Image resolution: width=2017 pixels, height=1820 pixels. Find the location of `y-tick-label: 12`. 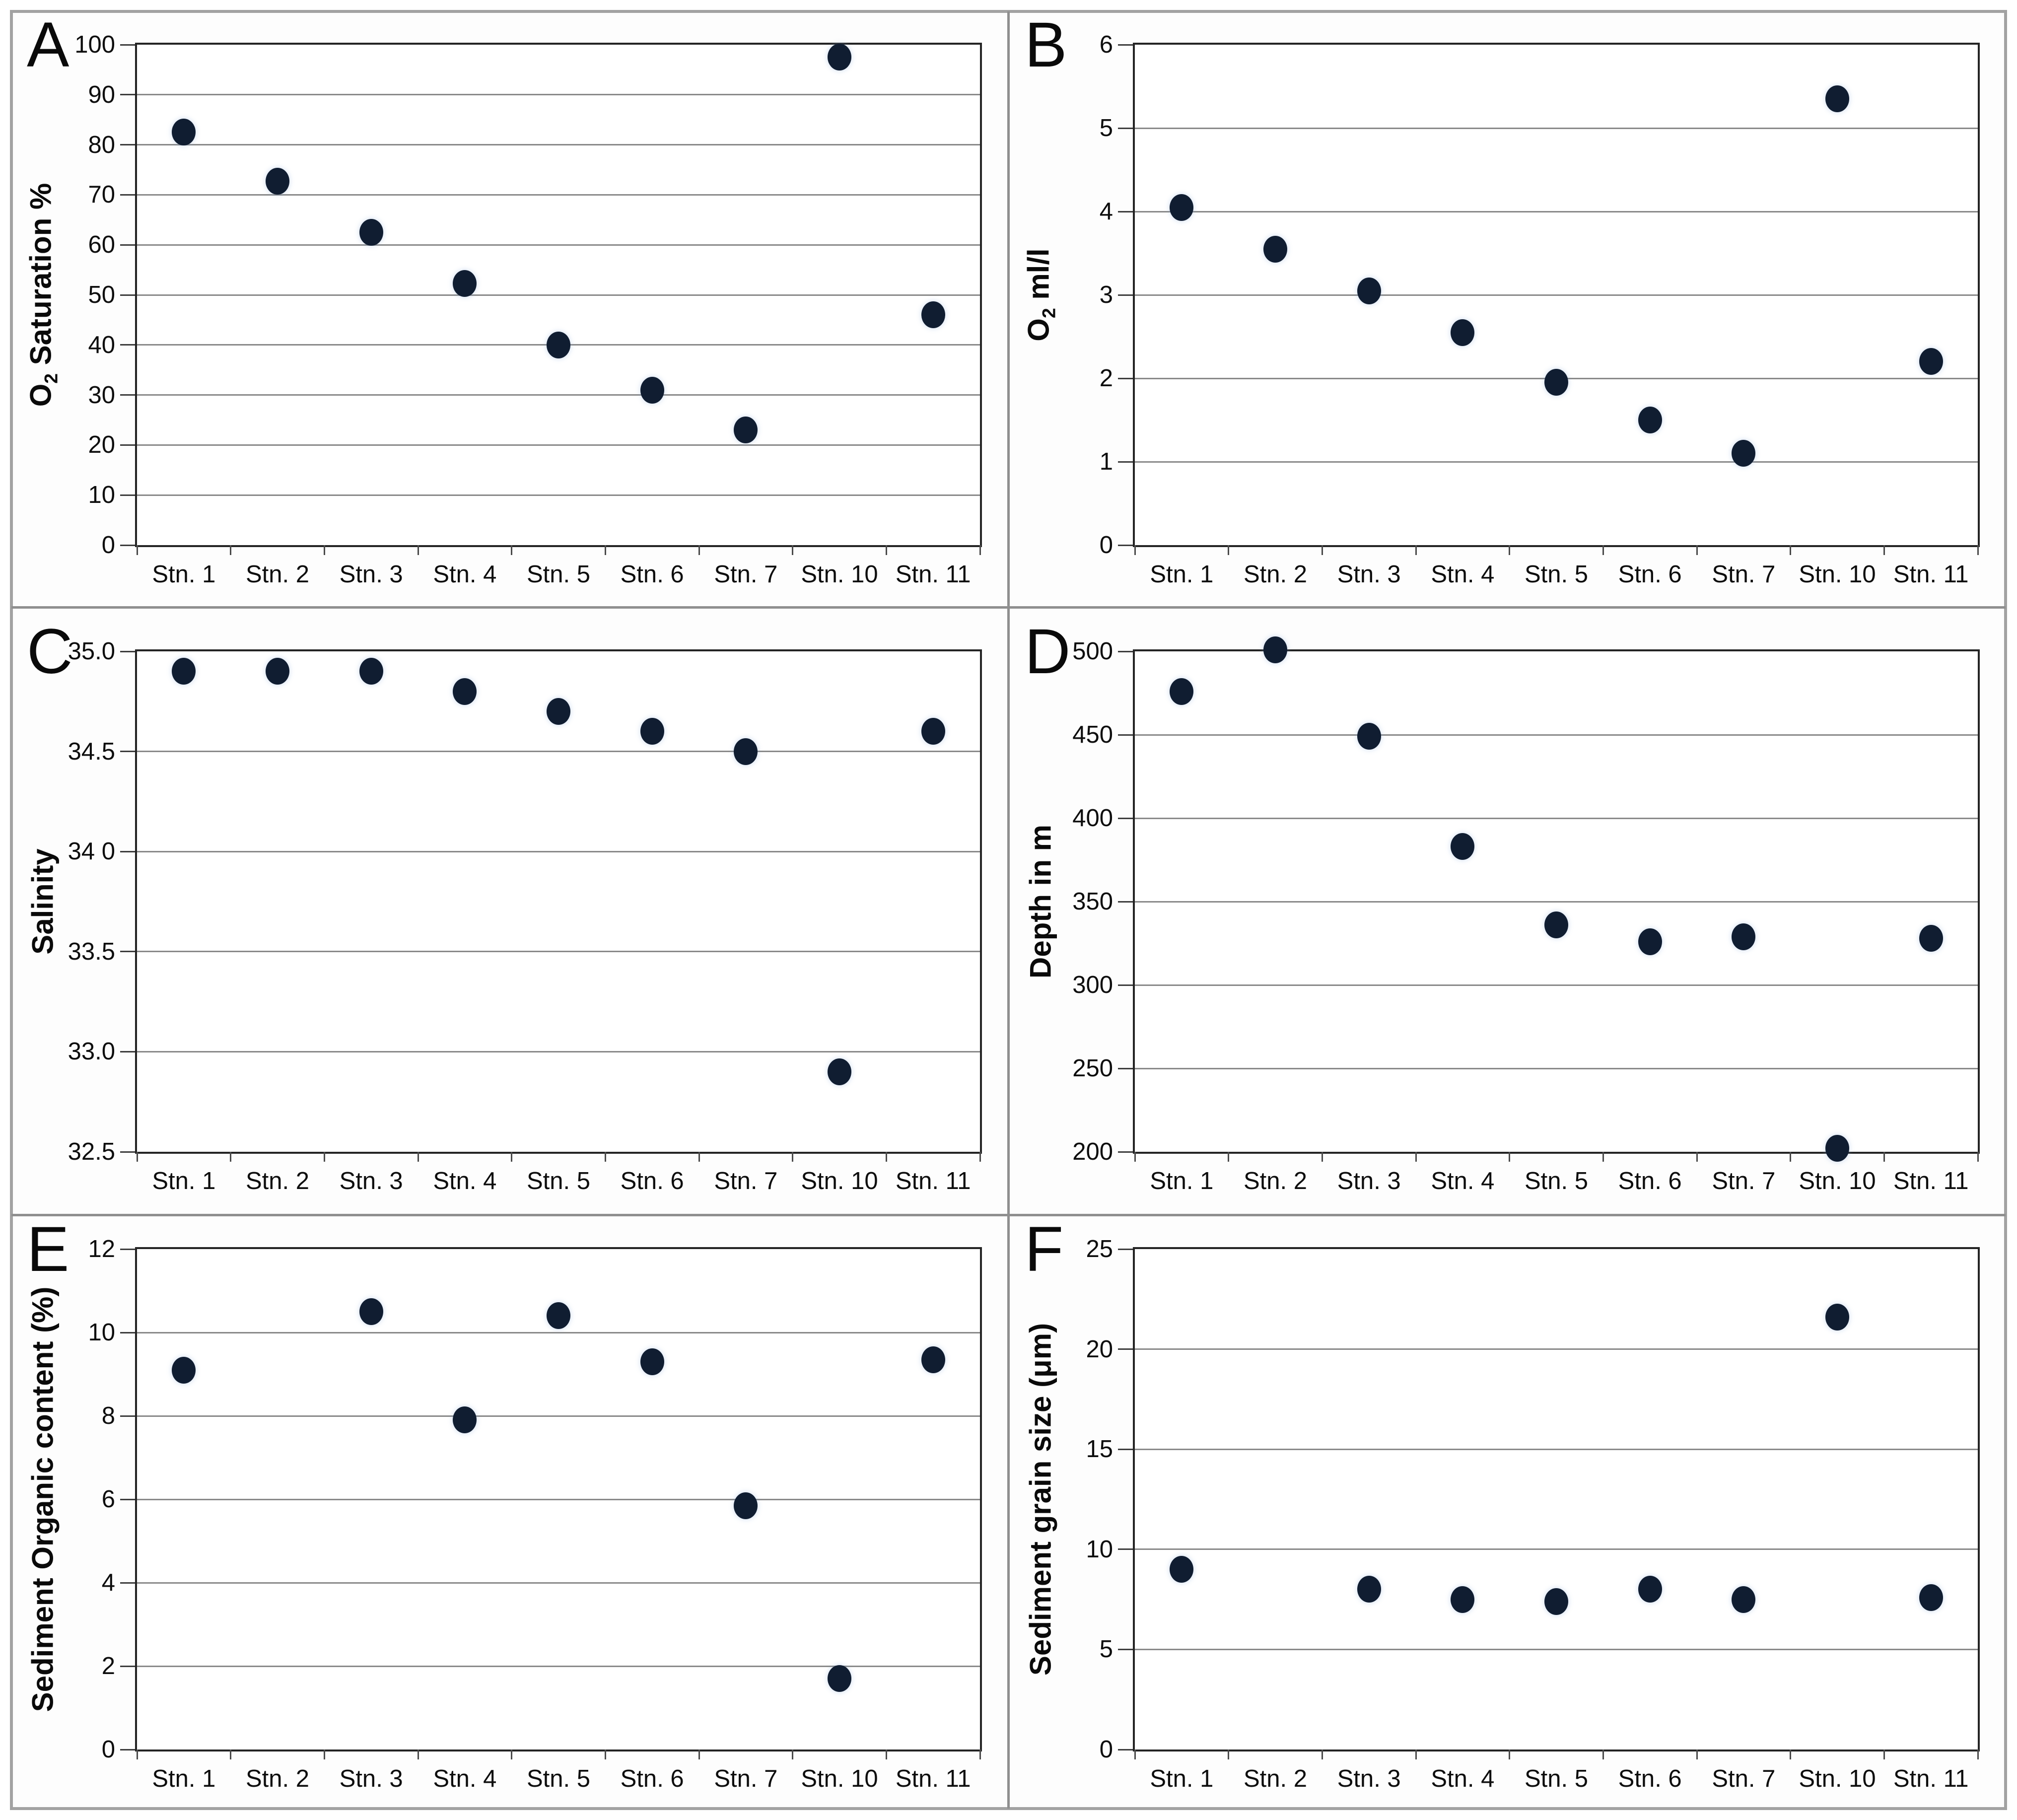

y-tick-label: 12 is located at coordinates (101, 1249).